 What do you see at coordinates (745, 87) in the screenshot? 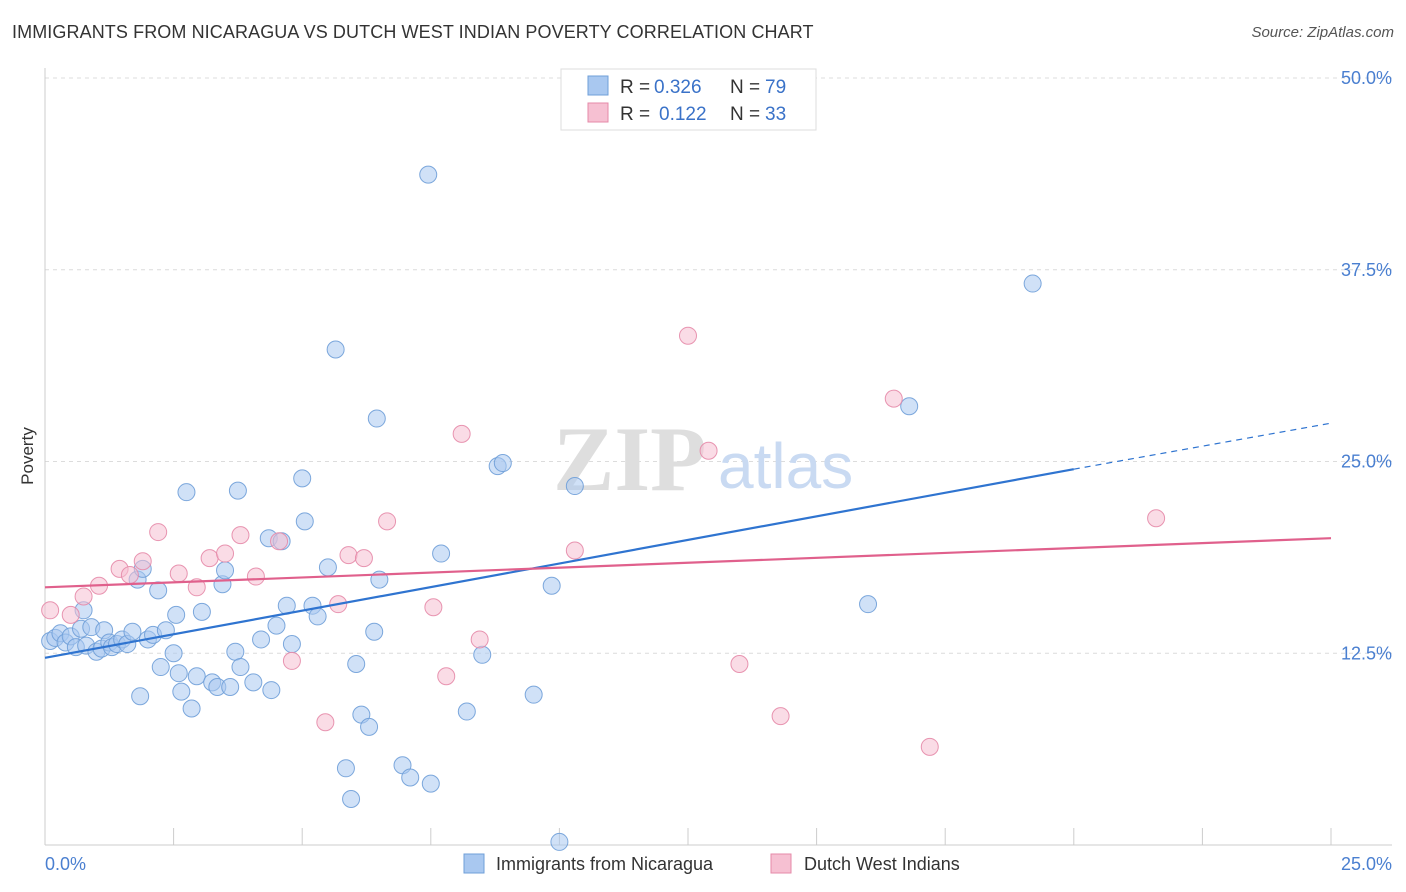
I see `legend-n-label-1: N =` at bounding box center [745, 87].